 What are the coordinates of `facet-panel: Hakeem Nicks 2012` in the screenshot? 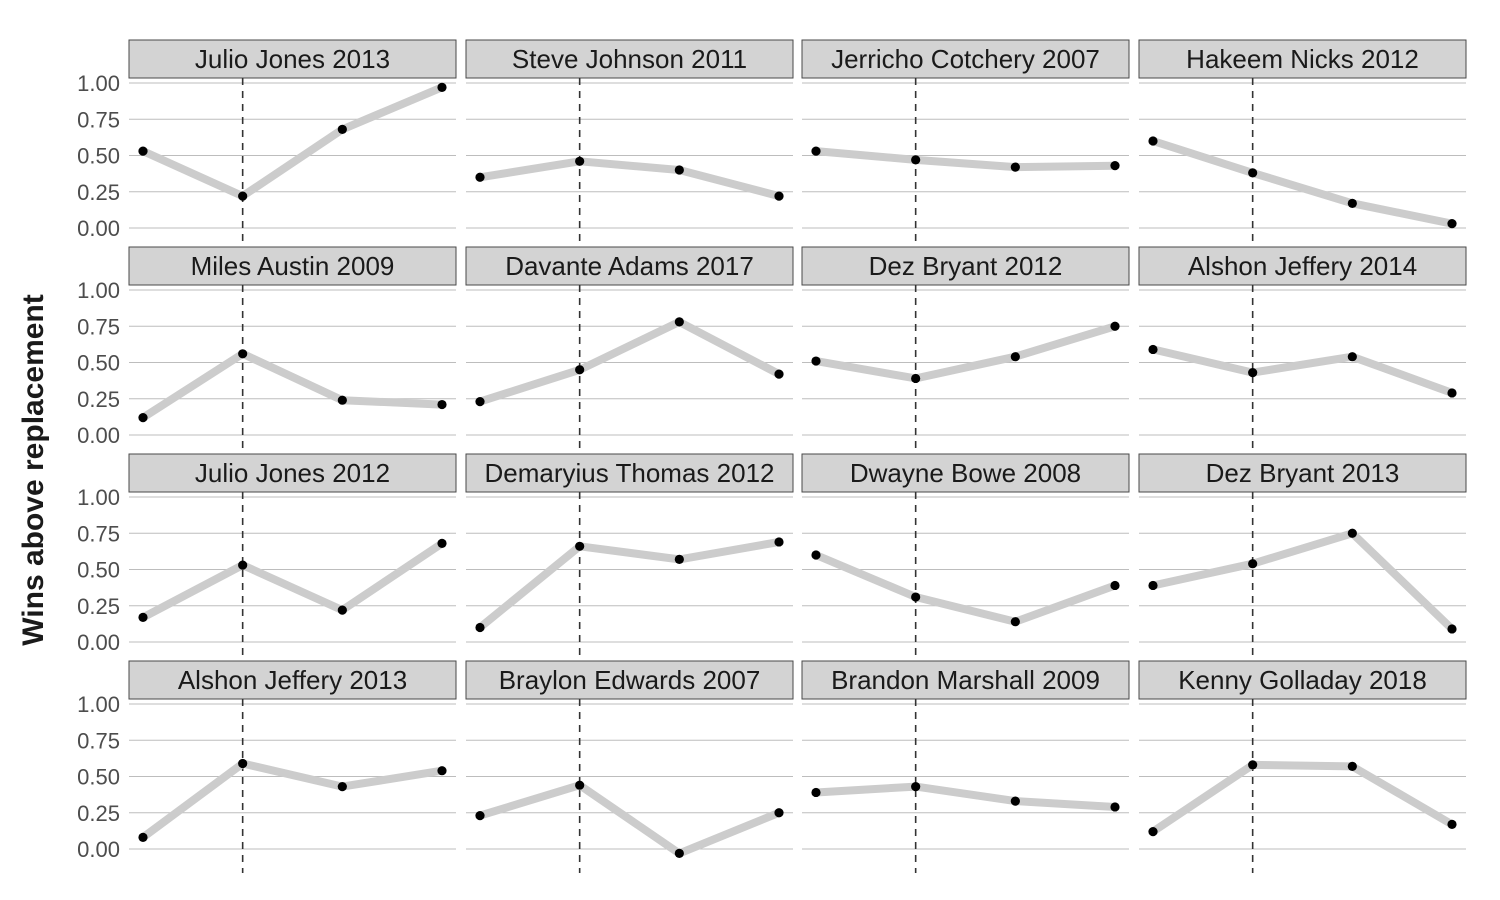 It's located at (1302, 143).